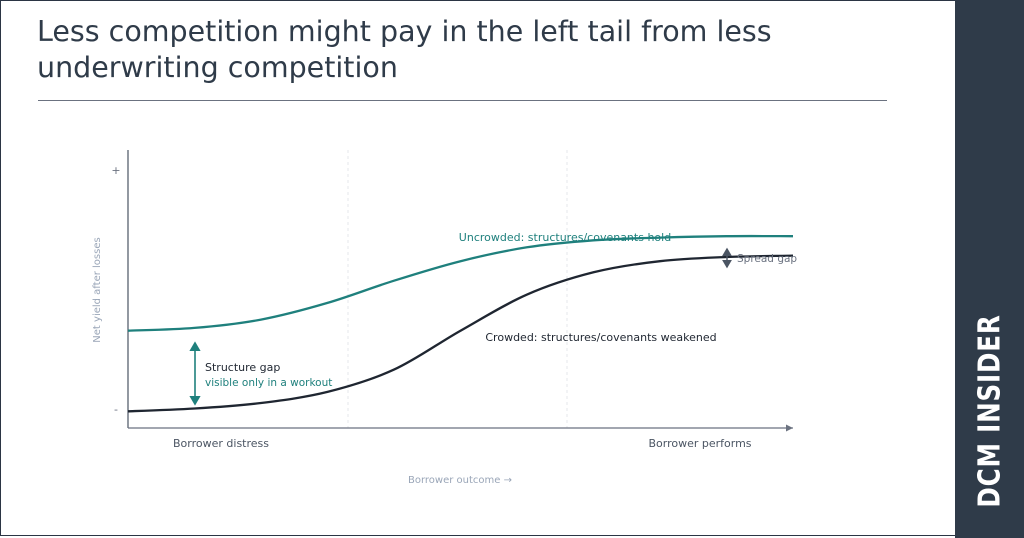 The width and height of the screenshot is (1024, 538). Describe the element at coordinates (699, 443) in the screenshot. I see `x-category-performs: Borrower performs` at that location.